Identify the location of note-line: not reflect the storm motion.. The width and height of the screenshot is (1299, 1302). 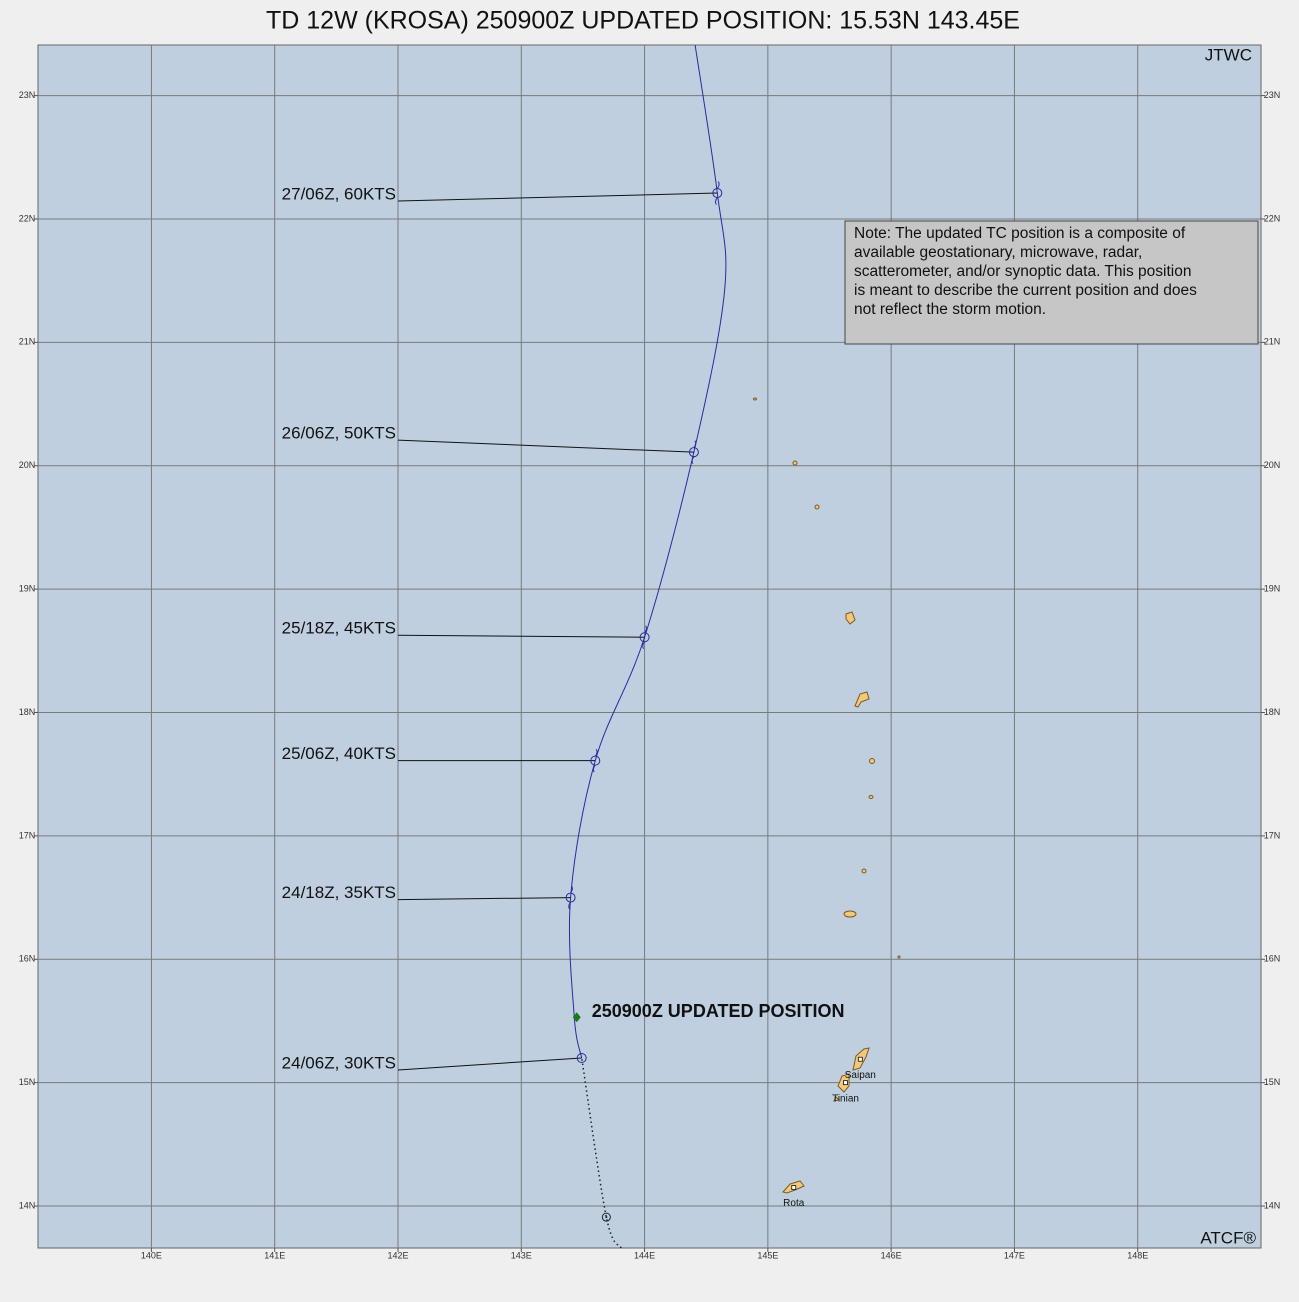
(950, 309).